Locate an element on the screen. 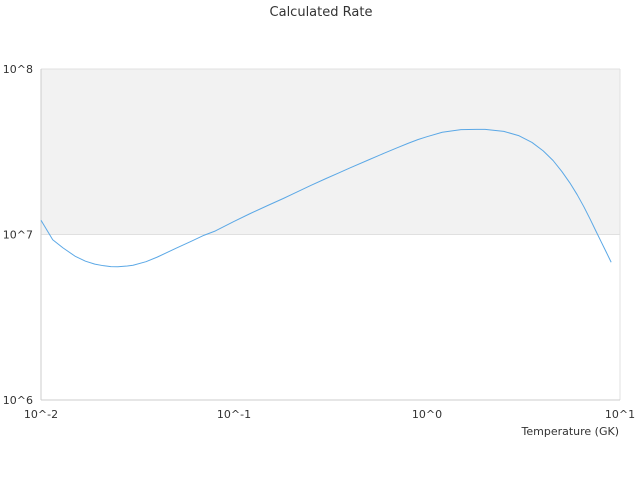 The height and width of the screenshot is (480, 640). x-axis-title: Temperature (GK) is located at coordinates (570, 431).